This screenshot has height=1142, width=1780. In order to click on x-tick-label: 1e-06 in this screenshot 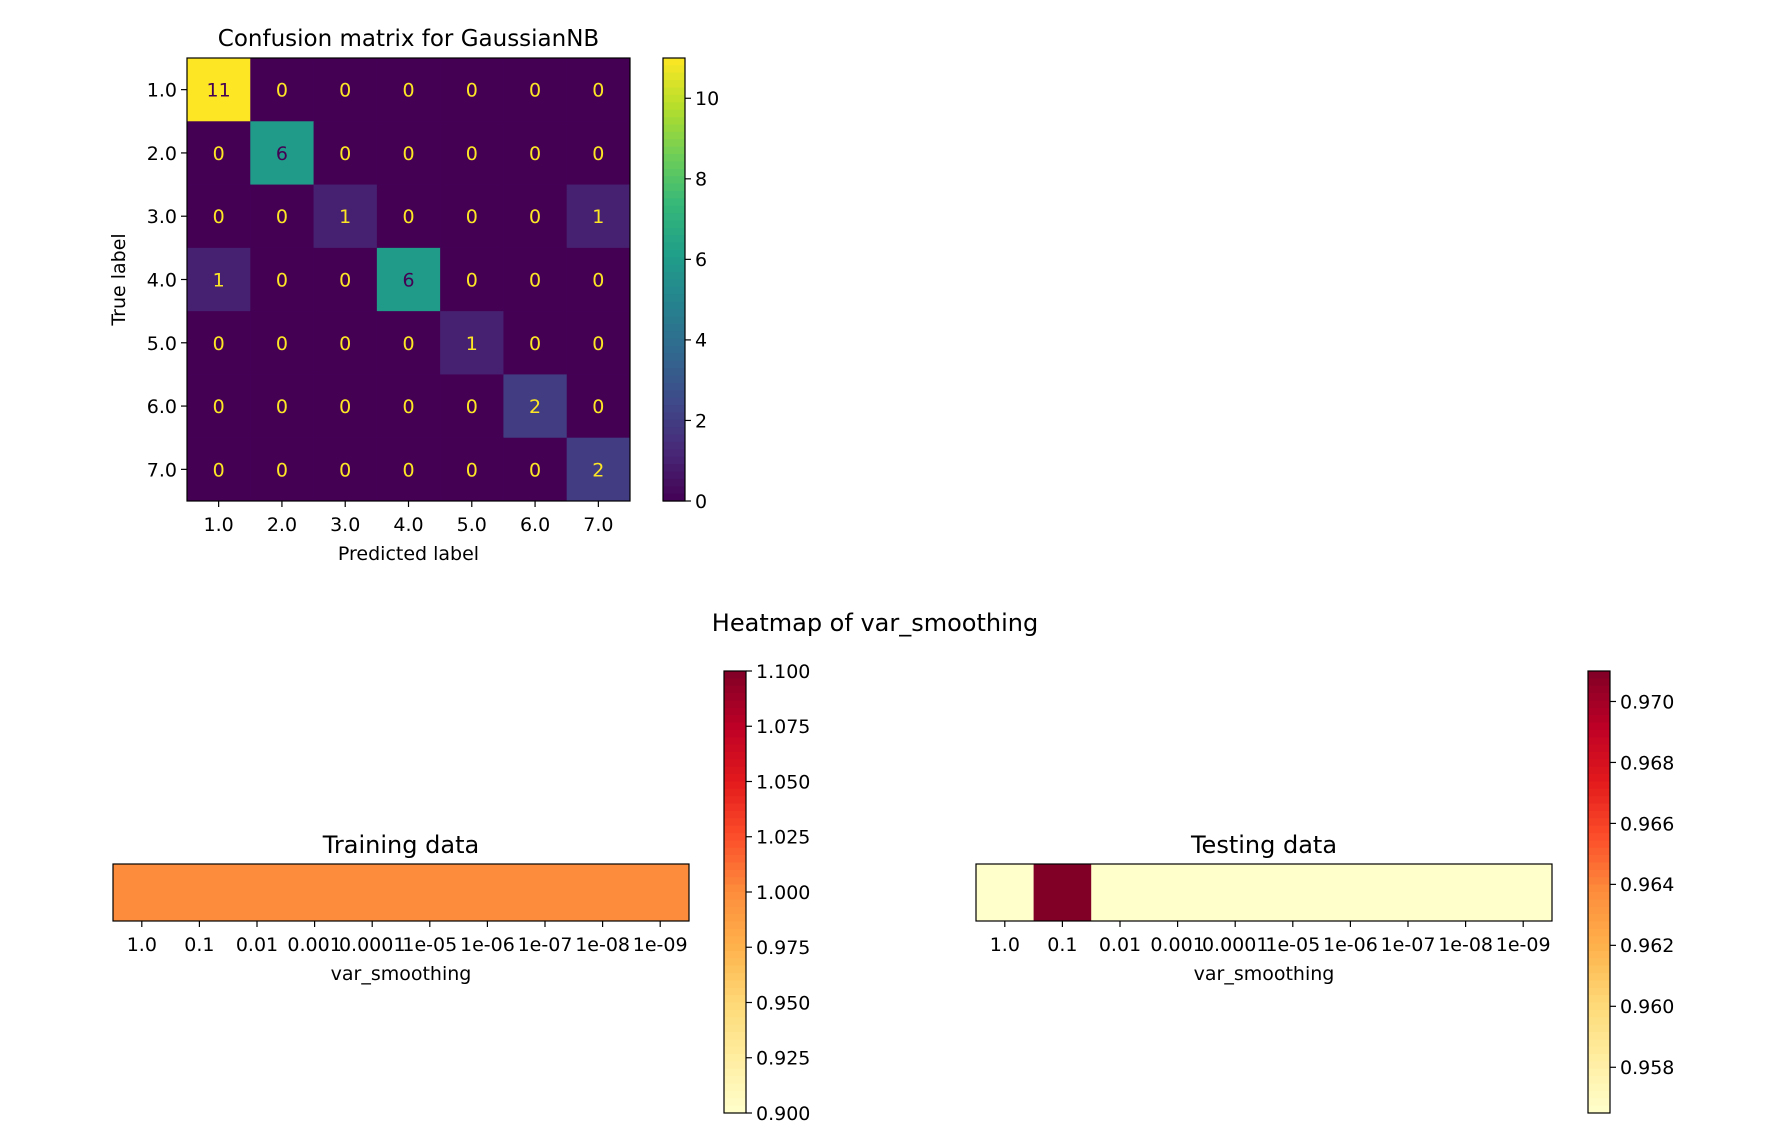, I will do `click(487, 945)`.